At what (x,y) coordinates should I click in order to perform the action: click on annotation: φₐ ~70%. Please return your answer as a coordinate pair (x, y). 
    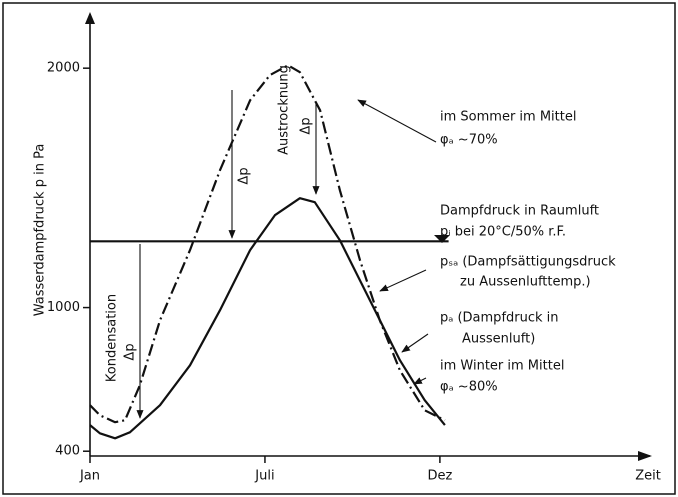
    Looking at the image, I should click on (469, 140).